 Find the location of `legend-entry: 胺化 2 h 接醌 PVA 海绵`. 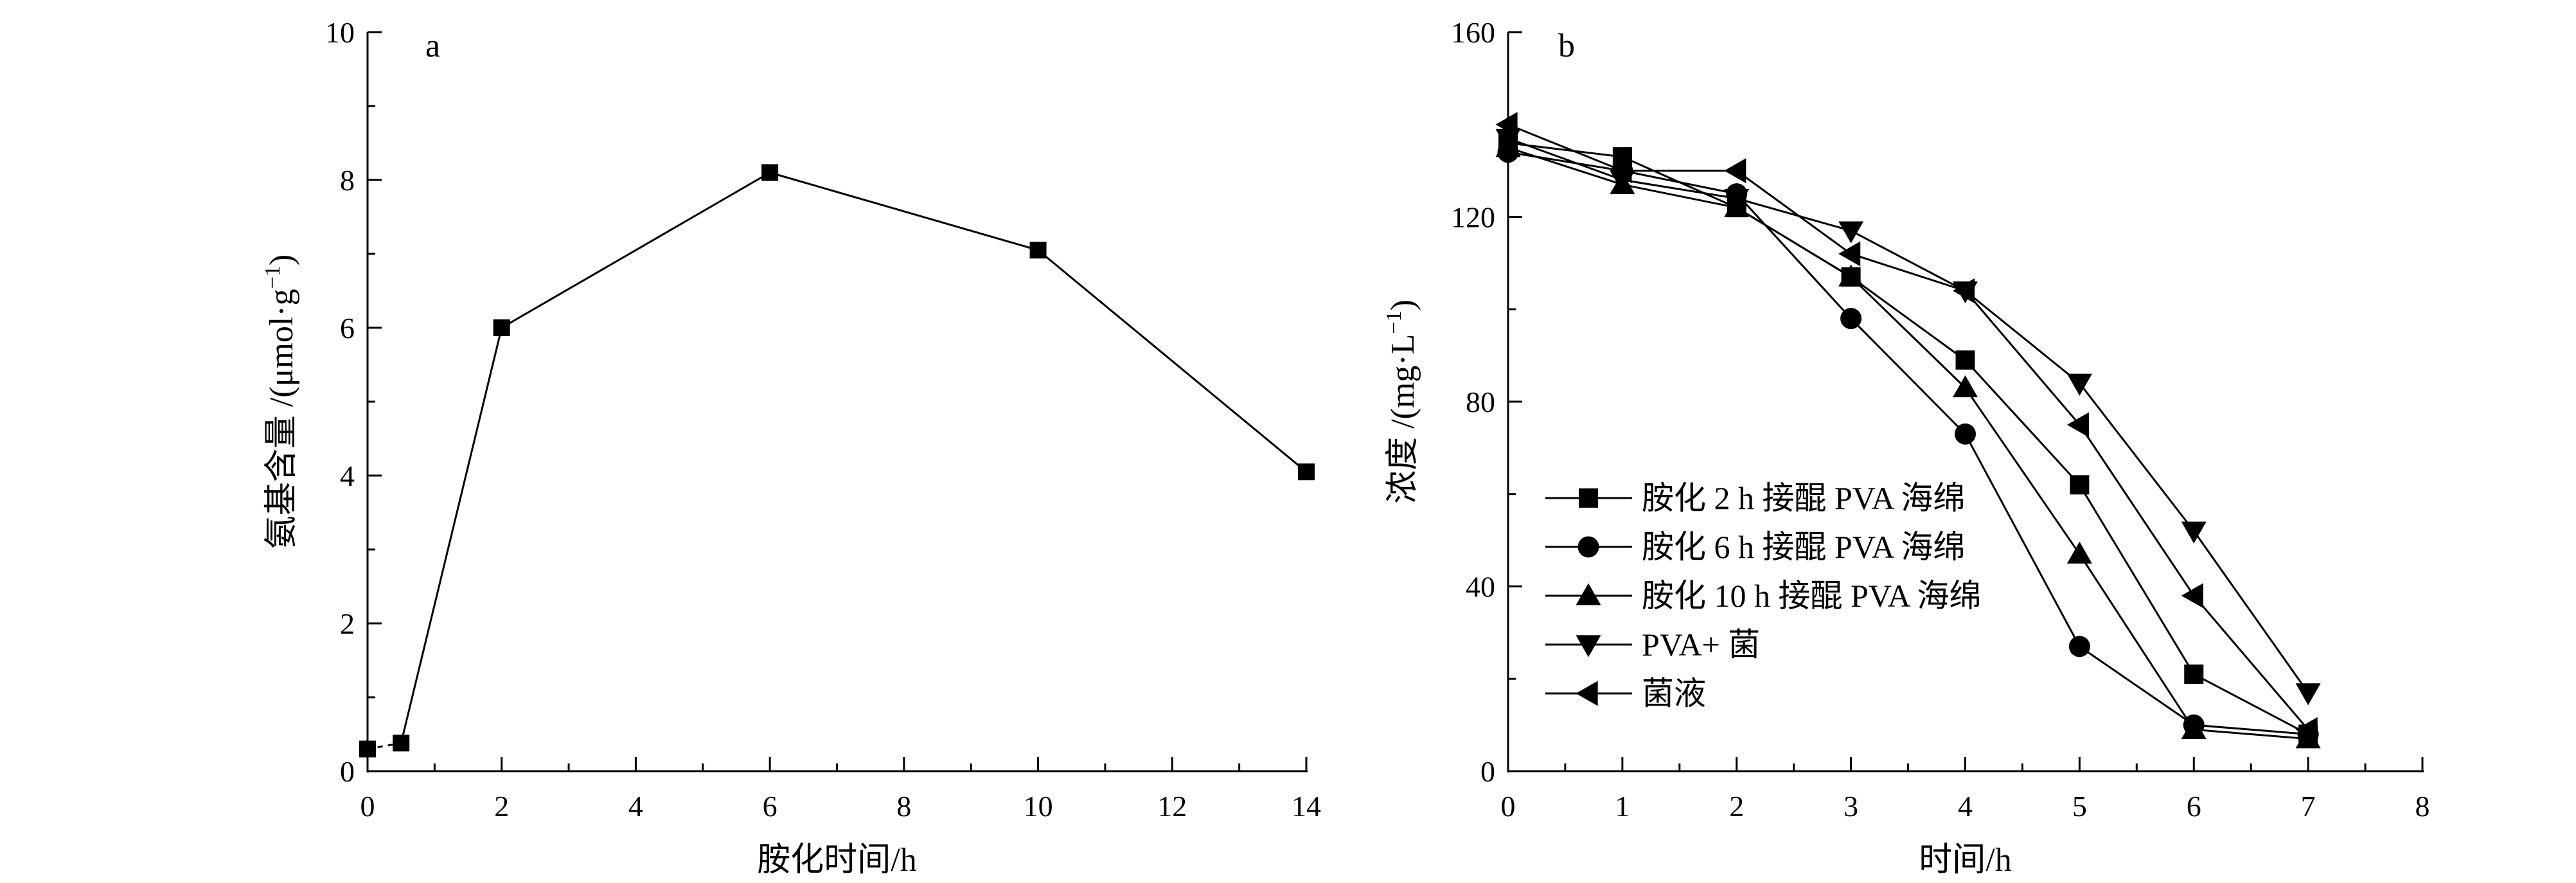

legend-entry: 胺化 2 h 接醌 PVA 海绵 is located at coordinates (1755, 498).